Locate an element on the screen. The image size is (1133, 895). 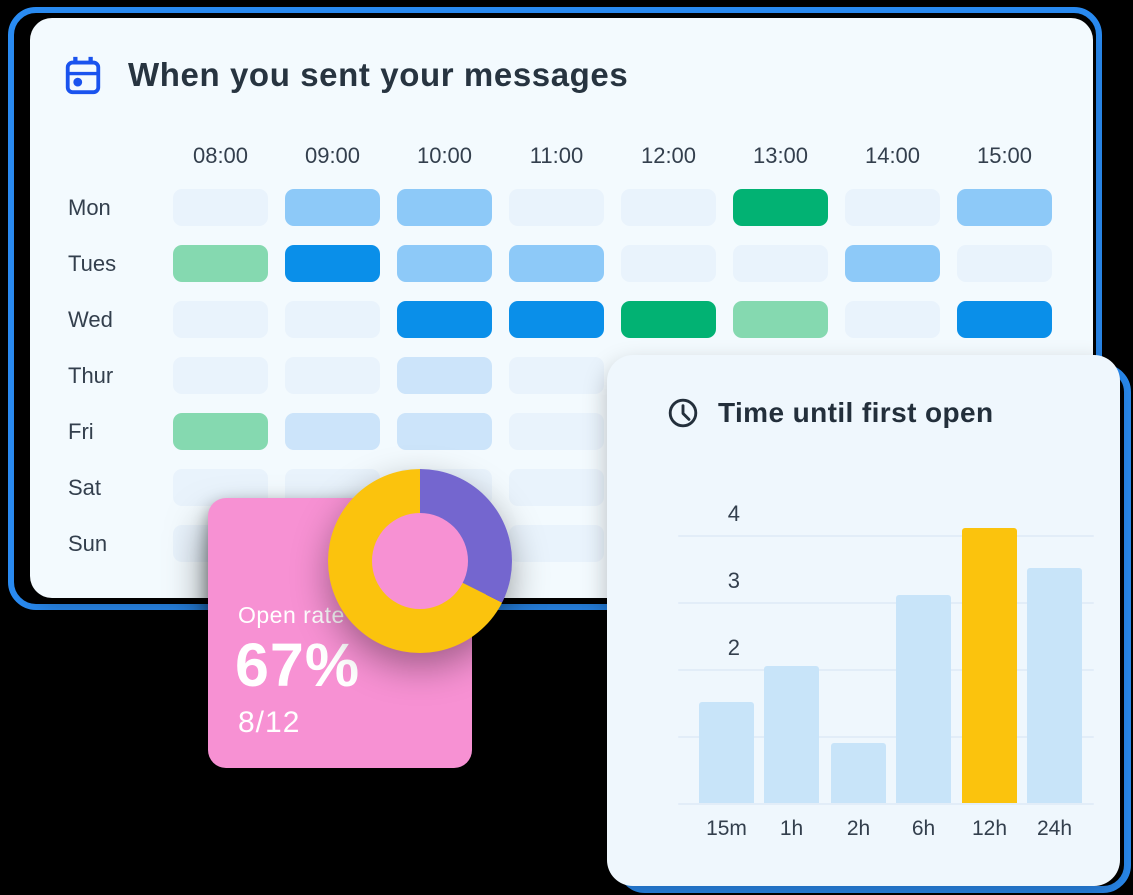
clock-icon is located at coordinates (683, 413).